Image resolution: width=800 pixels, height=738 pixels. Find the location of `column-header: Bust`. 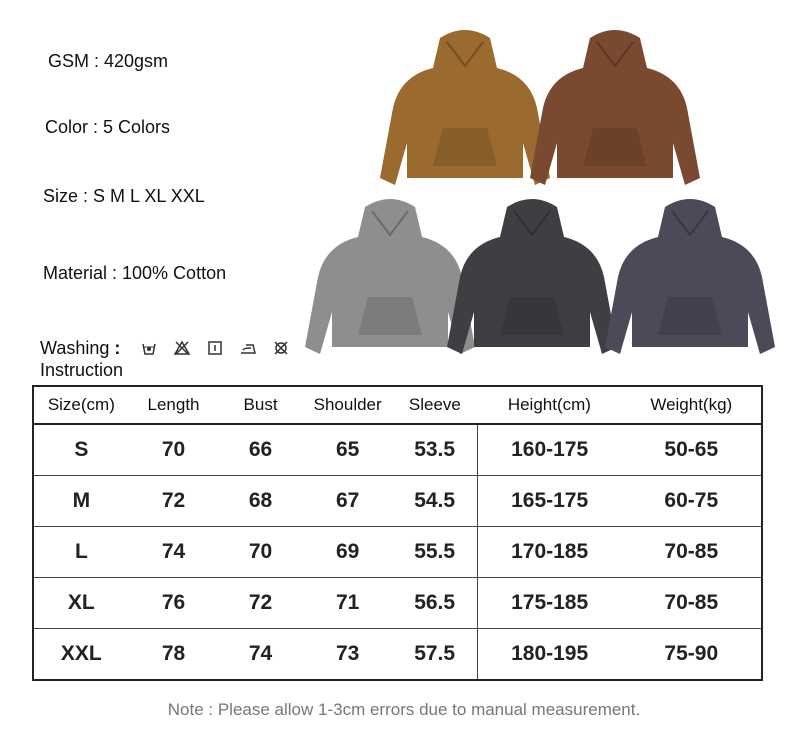

column-header: Bust is located at coordinates (260, 405).